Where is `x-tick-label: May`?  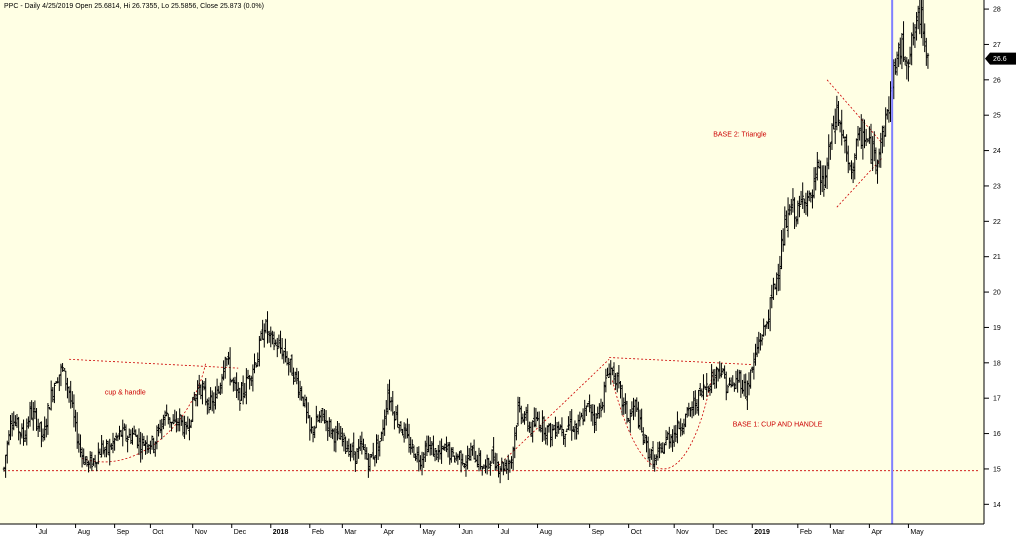
x-tick-label: May is located at coordinates (429, 532).